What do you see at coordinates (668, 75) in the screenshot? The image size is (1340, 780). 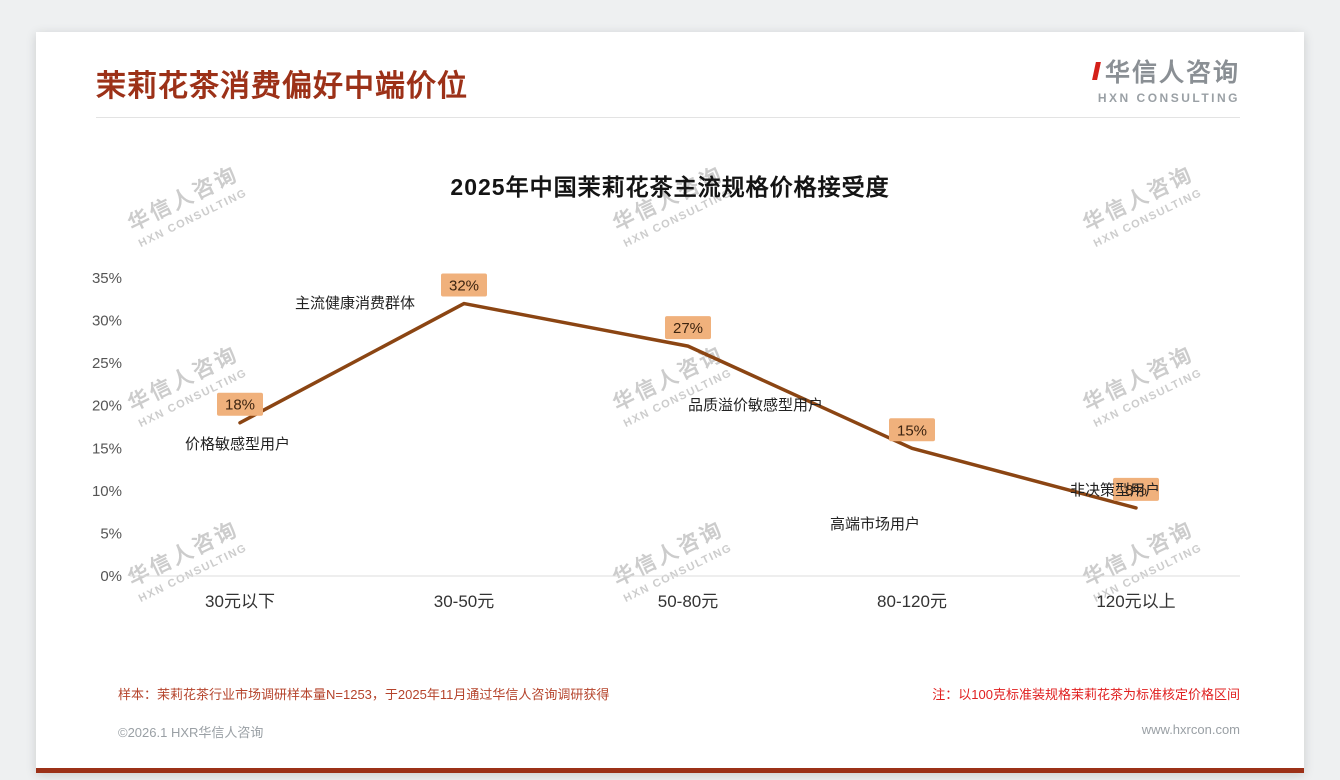 I see `header: 茉莉花茶消费偏好中端价位 华信人咨询 HXN CONSULTING` at bounding box center [668, 75].